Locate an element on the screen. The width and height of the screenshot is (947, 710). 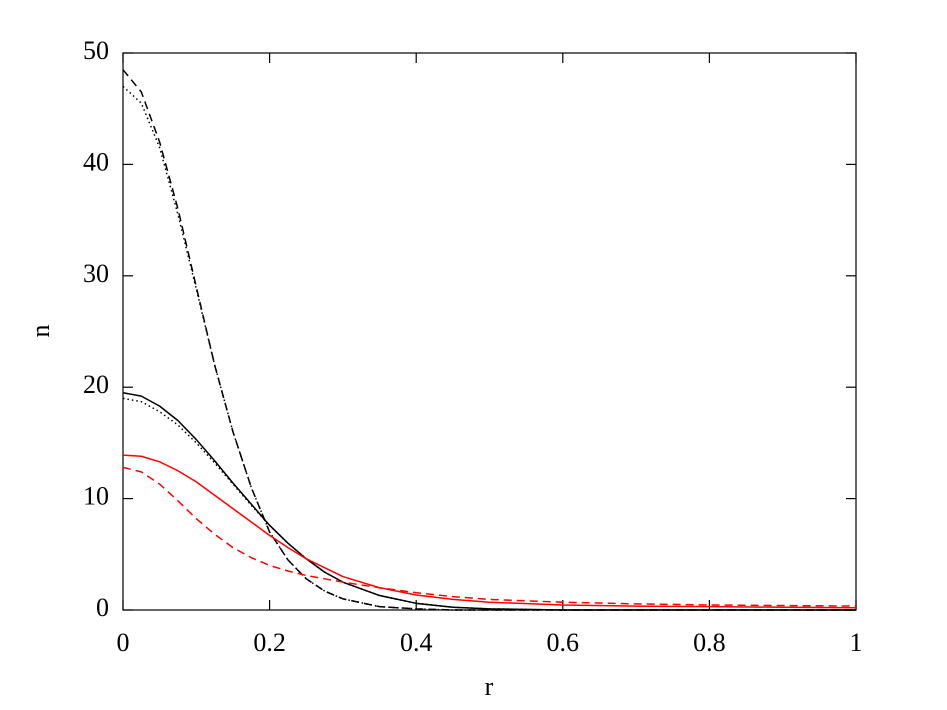
x-tick-label: 0.6 is located at coordinates (563, 642).